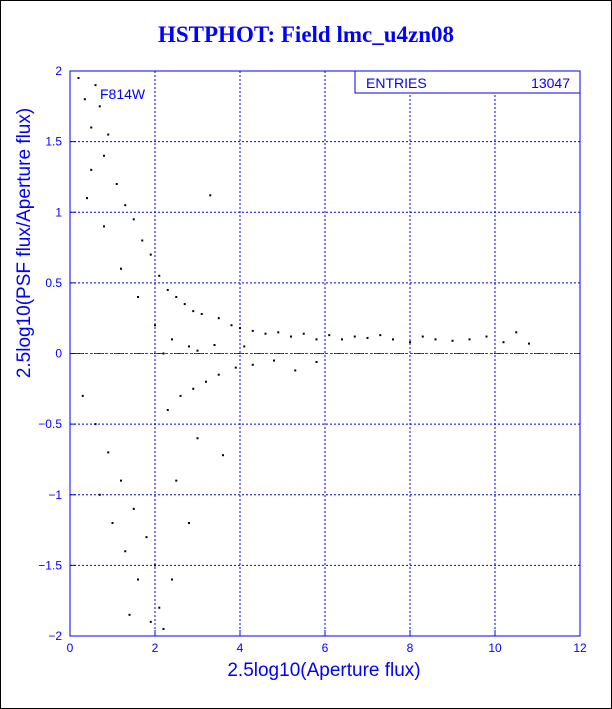  What do you see at coordinates (55, 636) in the screenshot?
I see `y-tick-label-0: −2` at bounding box center [55, 636].